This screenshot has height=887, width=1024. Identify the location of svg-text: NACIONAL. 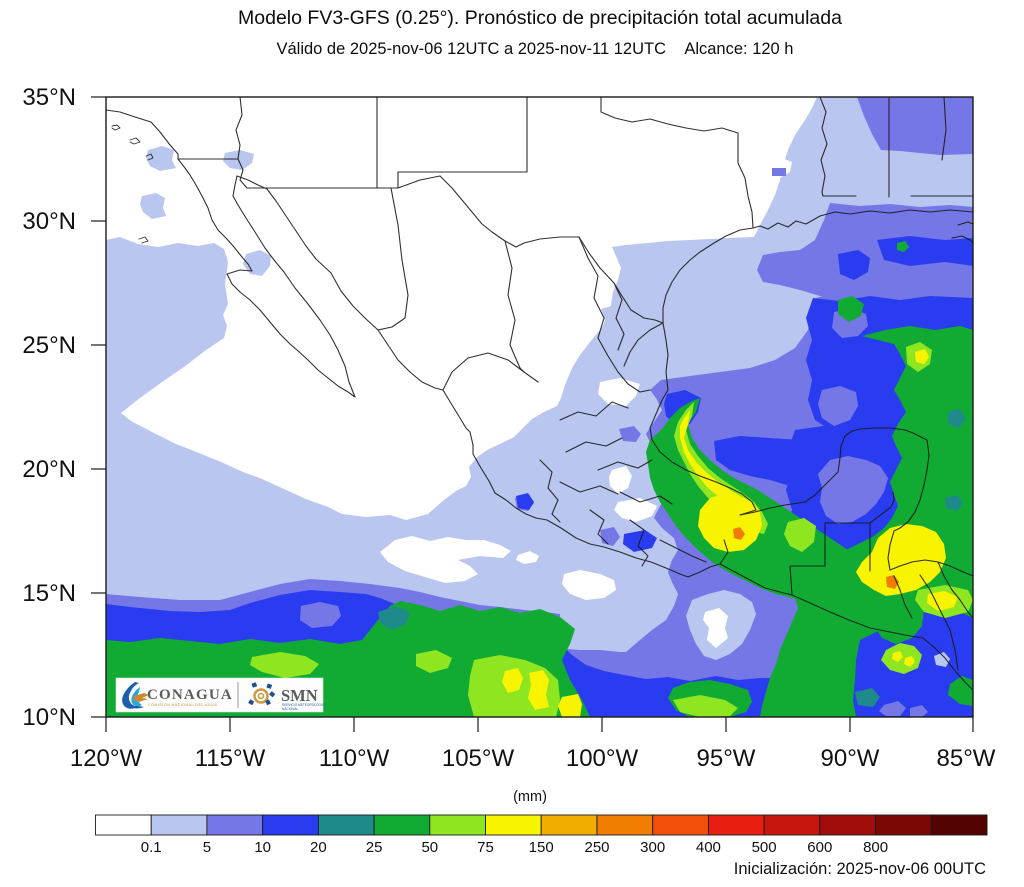
(290, 709).